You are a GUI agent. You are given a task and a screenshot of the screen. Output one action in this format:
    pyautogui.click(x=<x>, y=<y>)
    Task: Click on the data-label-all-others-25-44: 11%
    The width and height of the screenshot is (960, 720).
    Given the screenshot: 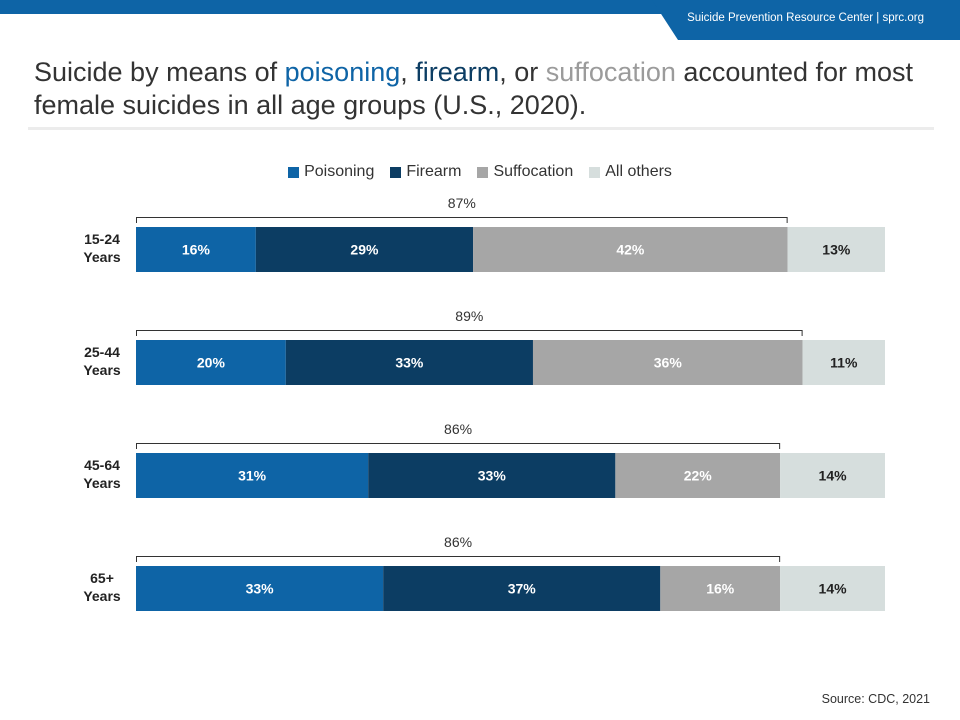 What is the action you would take?
    pyautogui.click(x=844, y=363)
    